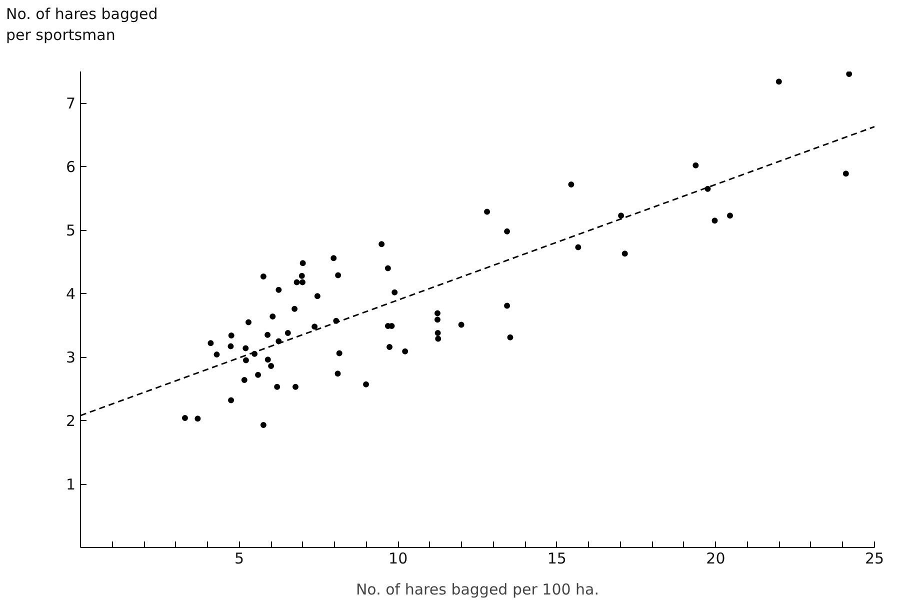  Describe the element at coordinates (478, 589) in the screenshot. I see `x-axis-title: No. of hares bagged per 100 ha.` at that location.